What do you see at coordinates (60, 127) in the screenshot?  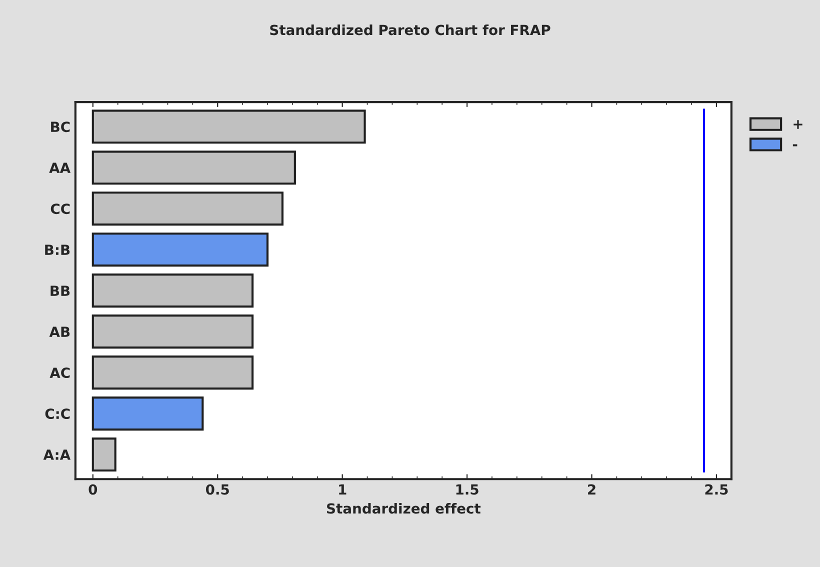 I see `y-tick-label: BC` at bounding box center [60, 127].